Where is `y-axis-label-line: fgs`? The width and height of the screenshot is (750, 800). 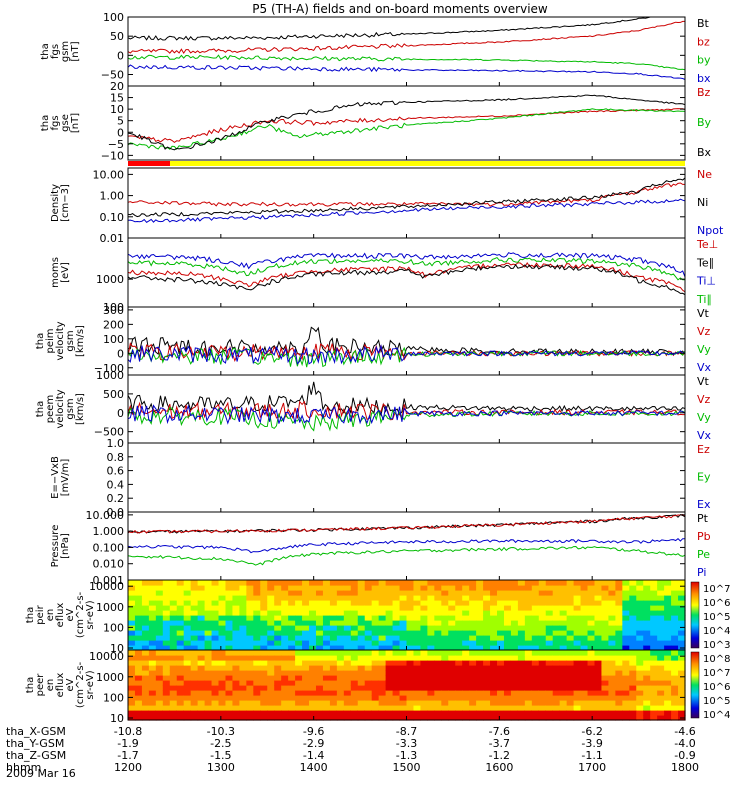 y-axis-label-line: fgs is located at coordinates (55, 122).